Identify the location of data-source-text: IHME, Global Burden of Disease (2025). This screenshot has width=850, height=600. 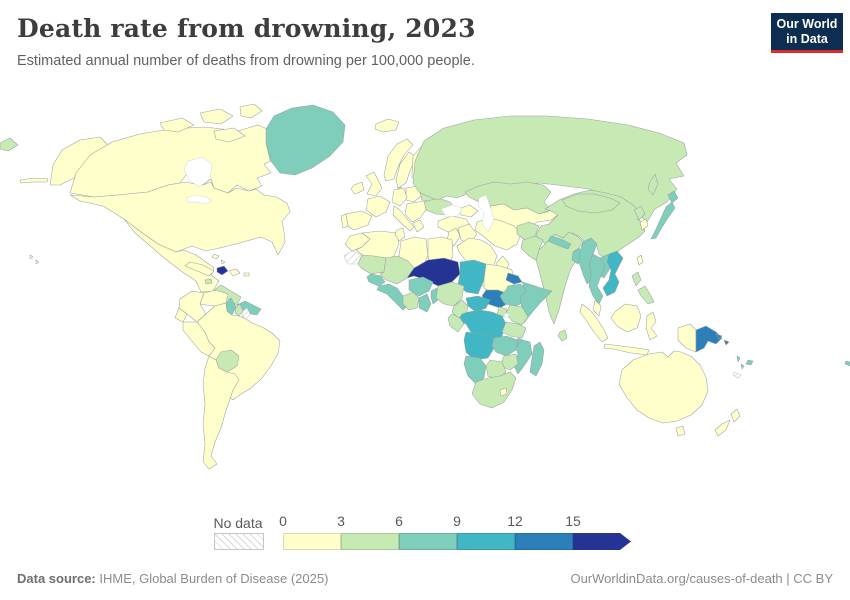
(212, 578).